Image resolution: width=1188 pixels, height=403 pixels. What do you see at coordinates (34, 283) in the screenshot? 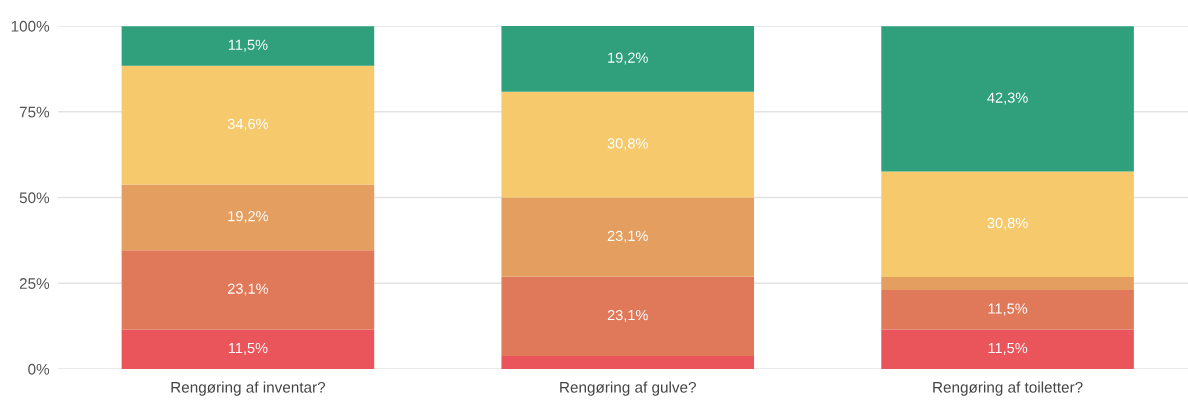
I see `y-tick-label: 25%` at bounding box center [34, 283].